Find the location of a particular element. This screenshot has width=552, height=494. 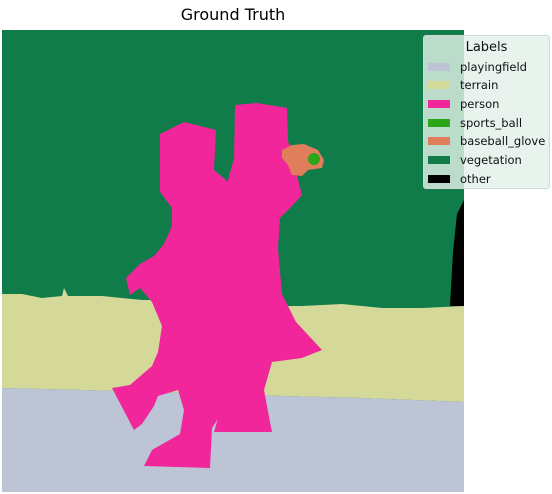

legend-title: Labels is located at coordinates (486, 47).